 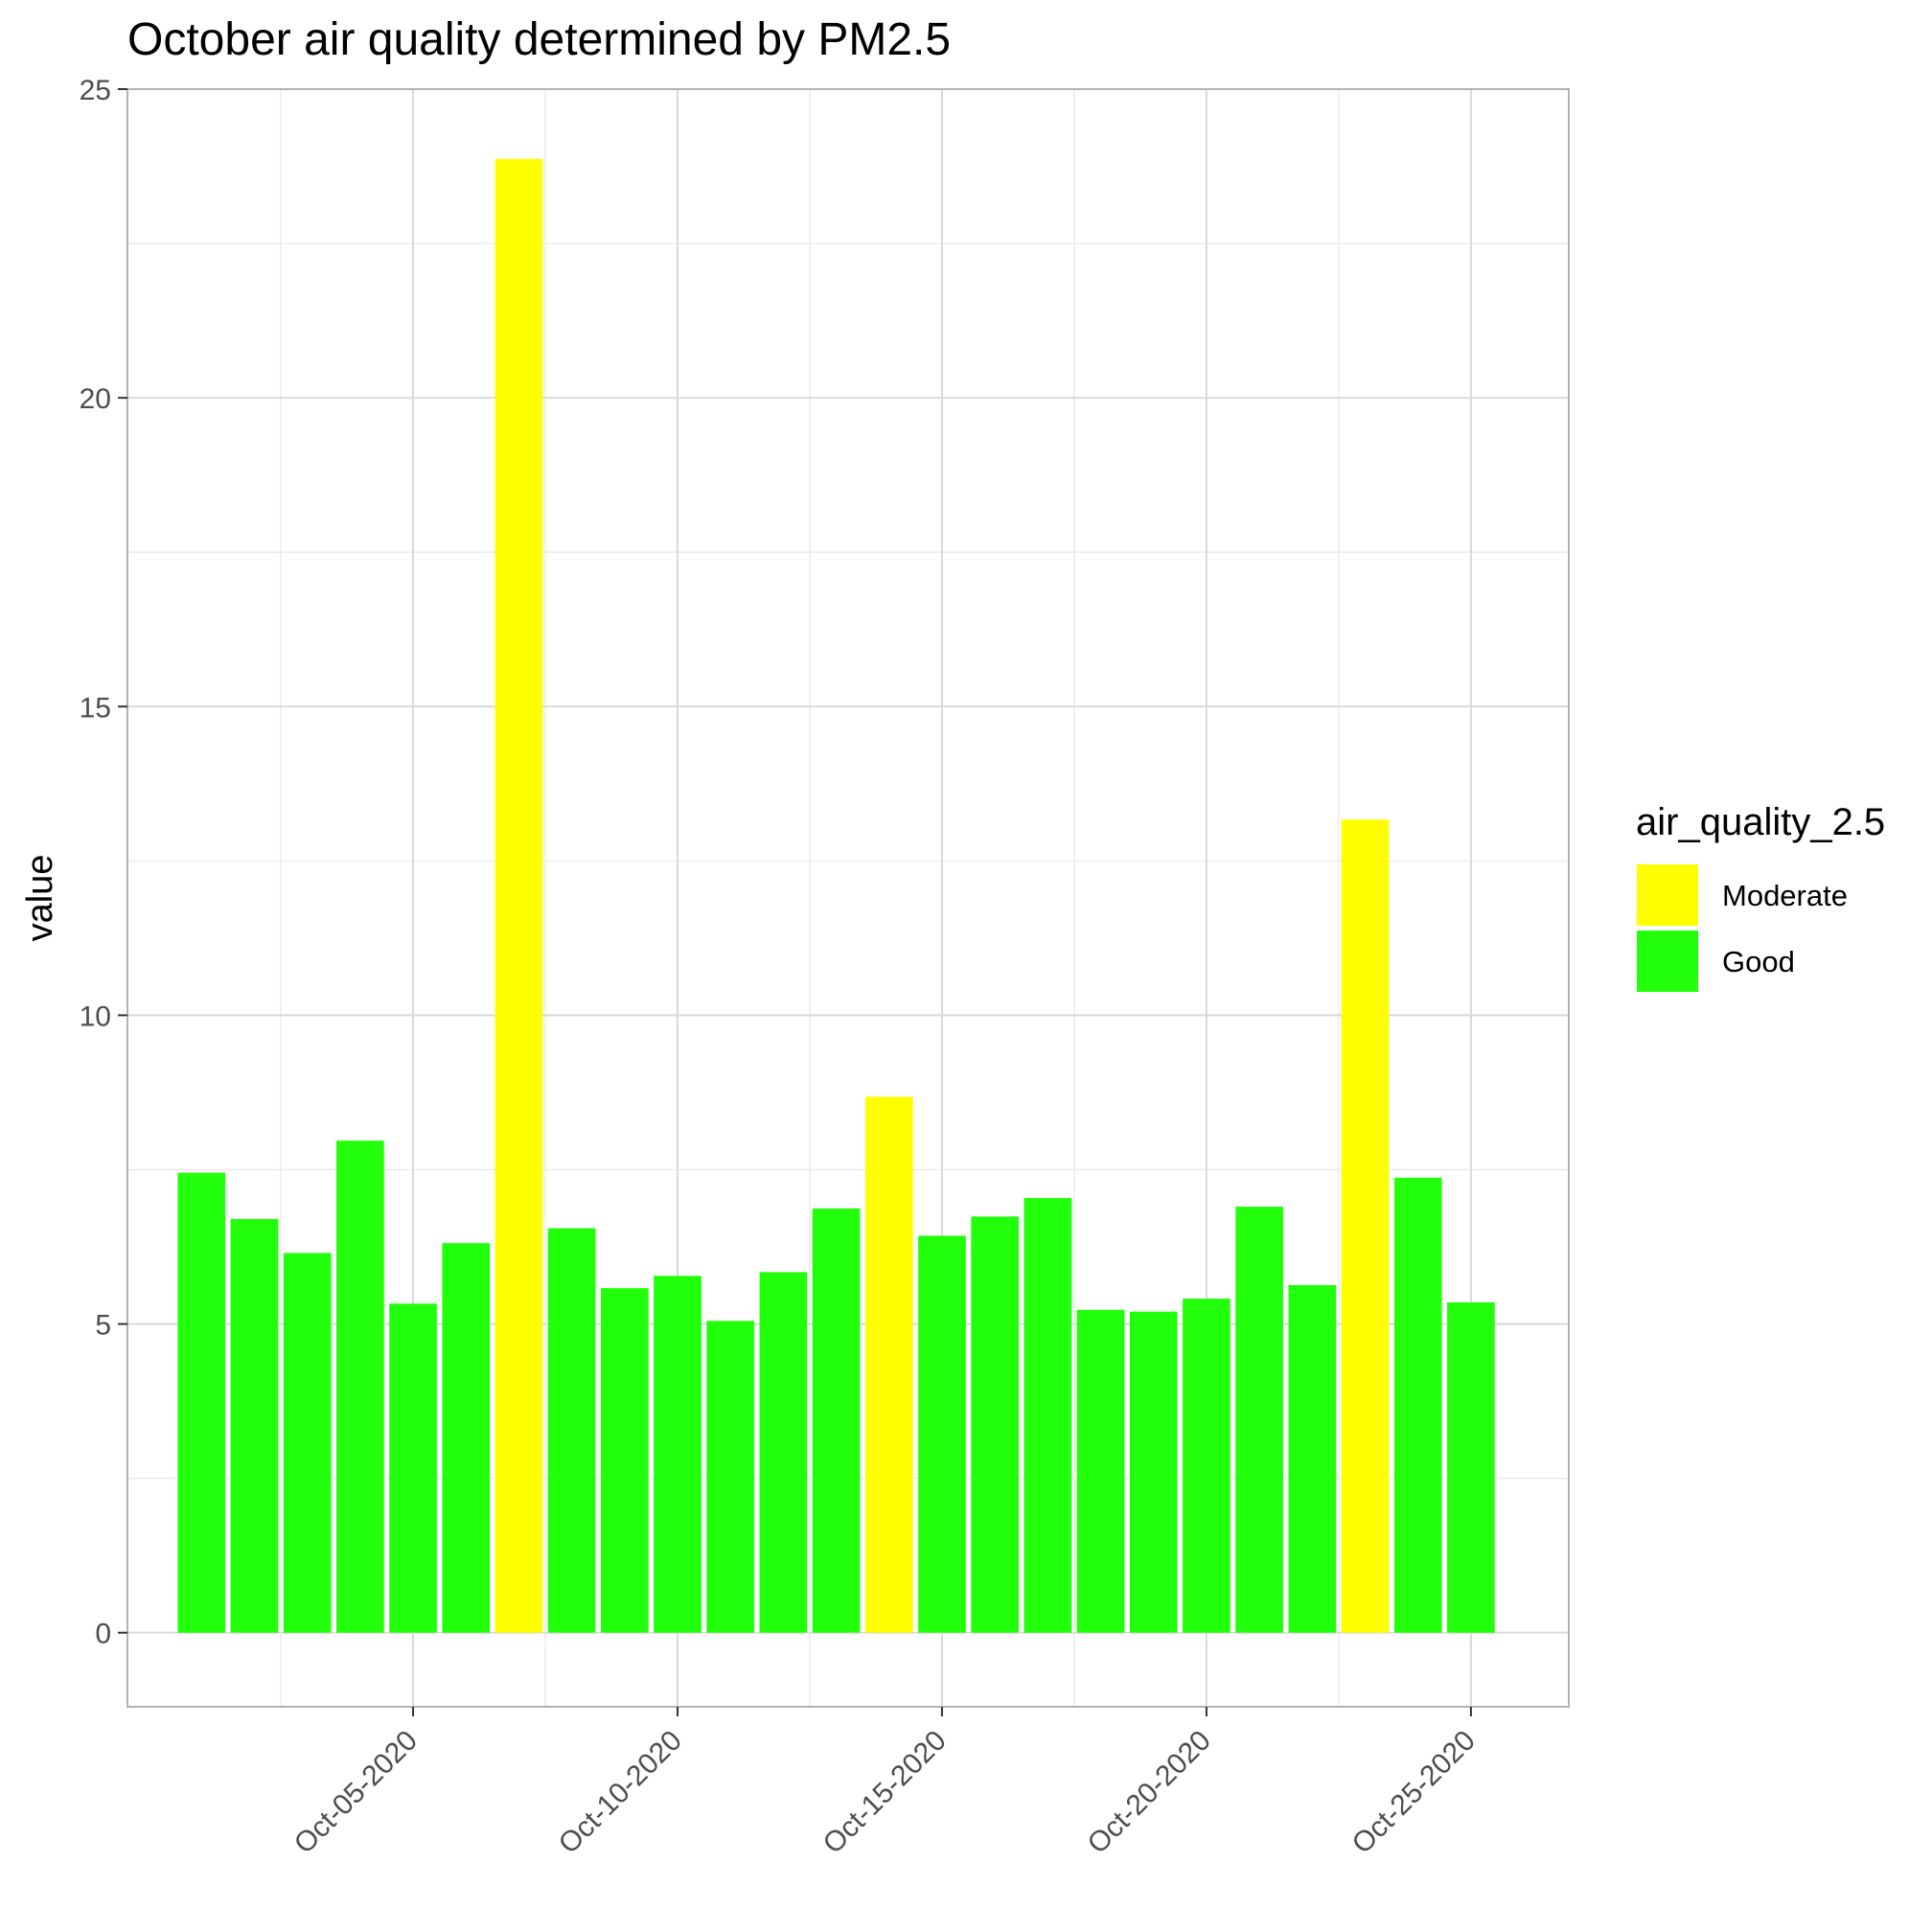 I want to click on legend-key-good, so click(x=1667, y=961).